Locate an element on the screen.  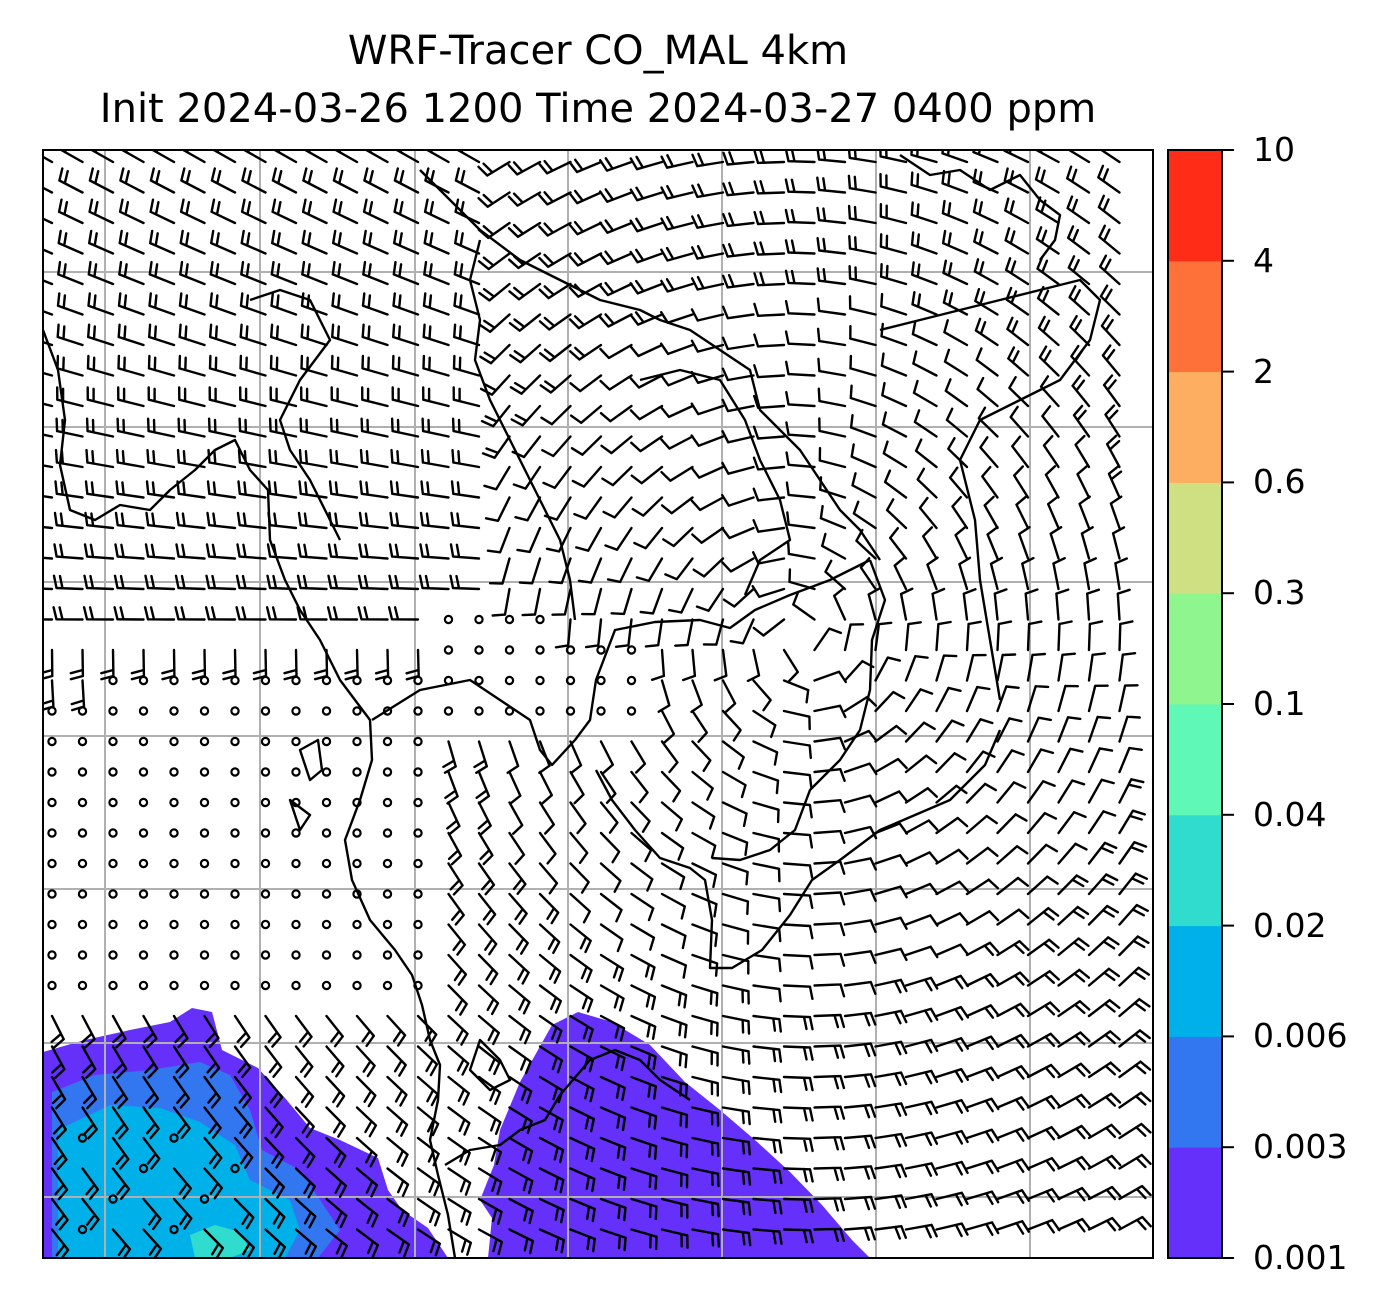
colorbar-tick-label: 0.02 is located at coordinates (1290, 925).